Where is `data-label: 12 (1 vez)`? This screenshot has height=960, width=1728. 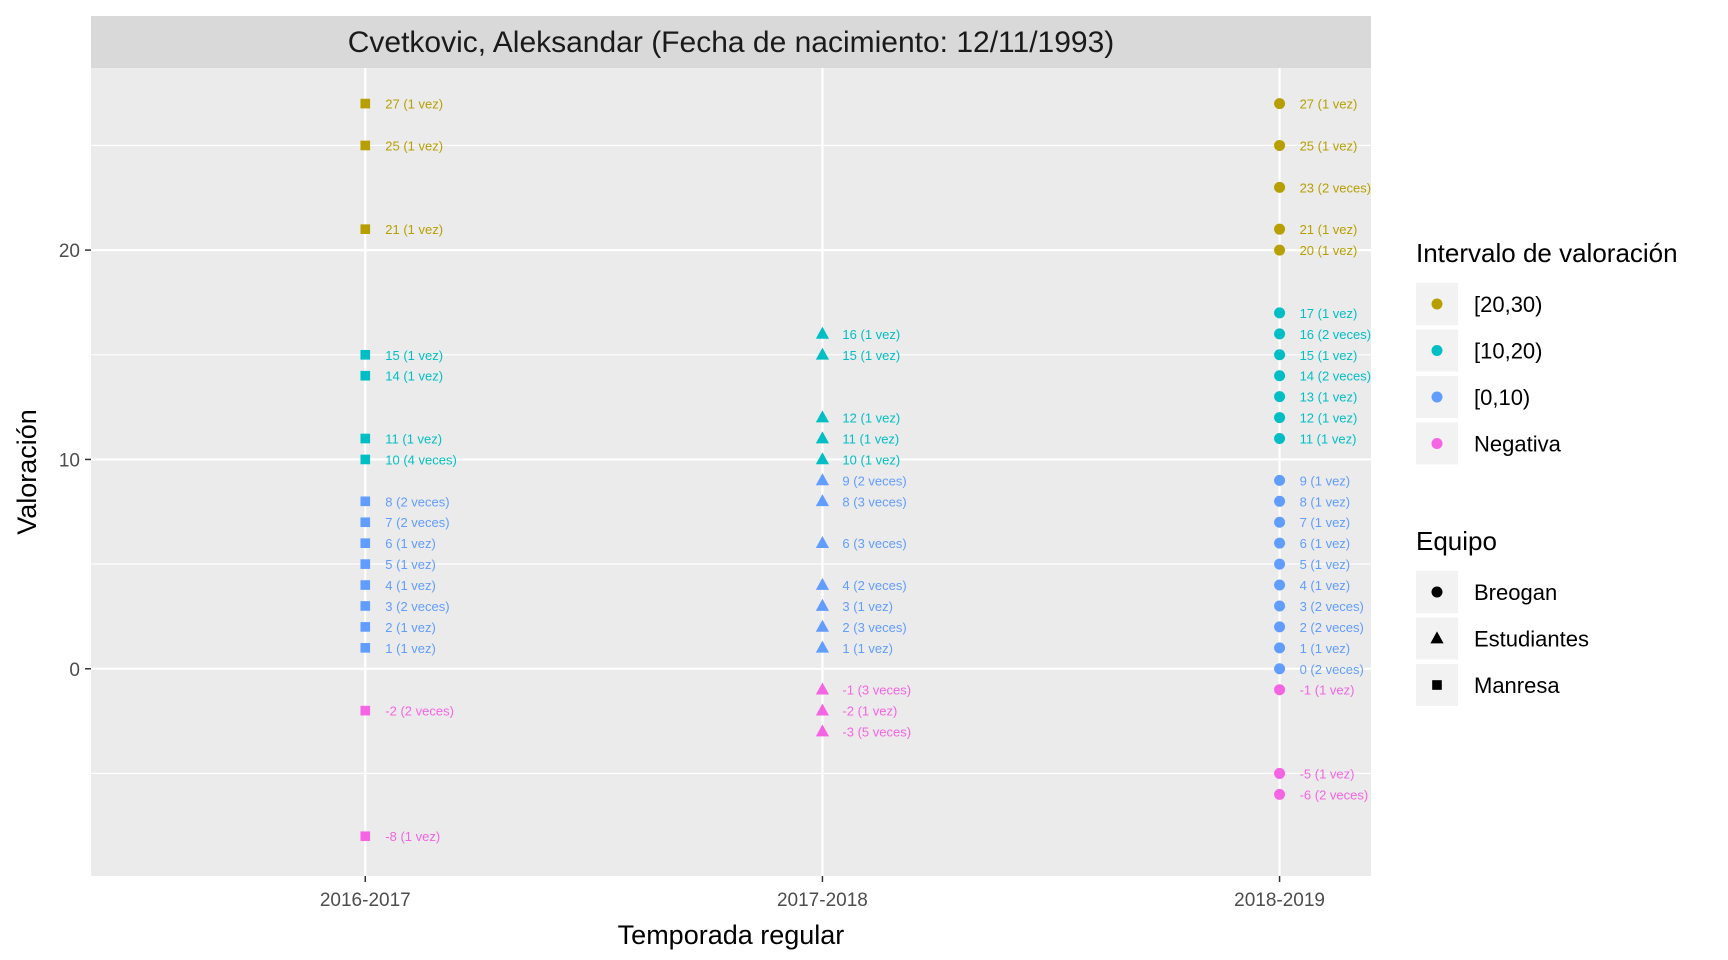 data-label: 12 (1 vez) is located at coordinates (1329, 418).